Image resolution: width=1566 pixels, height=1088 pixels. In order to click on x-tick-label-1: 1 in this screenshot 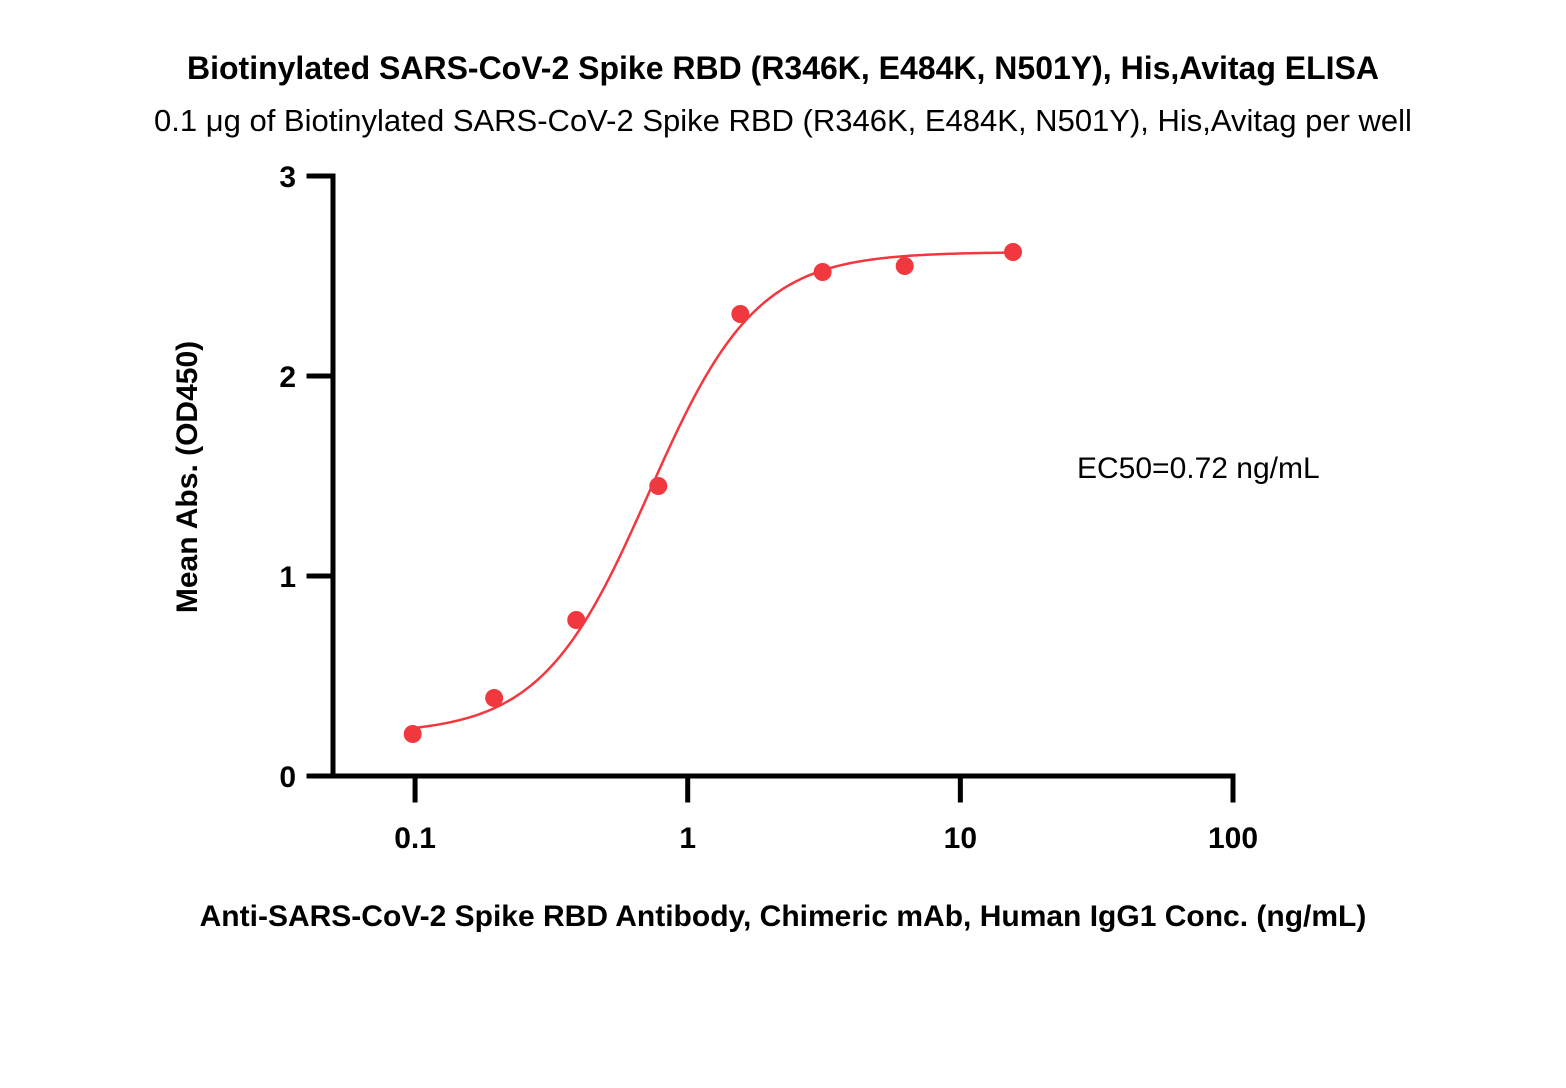, I will do `click(687, 838)`.